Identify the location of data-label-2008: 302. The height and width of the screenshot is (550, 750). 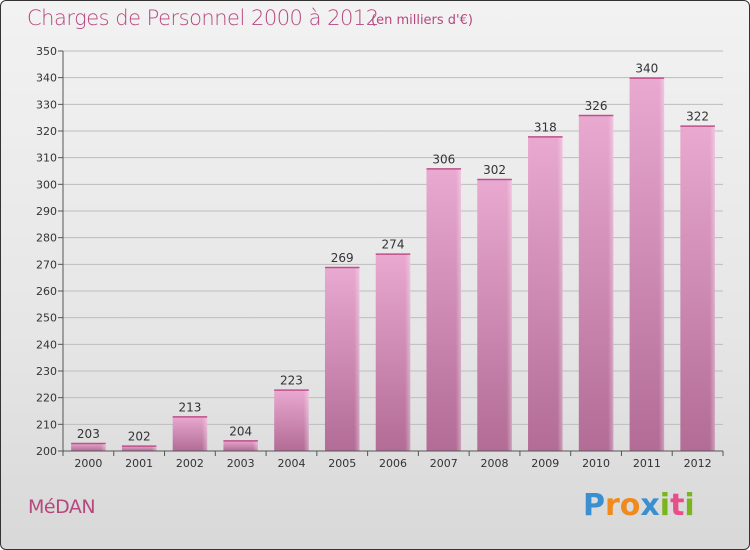
(494, 170).